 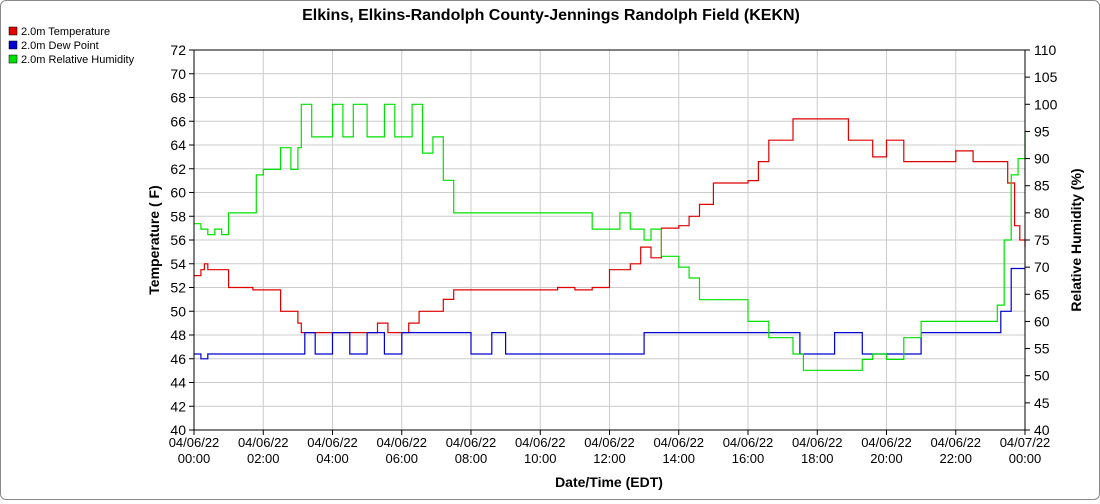 I want to click on y-tick-label: 50, so click(x=178, y=311).